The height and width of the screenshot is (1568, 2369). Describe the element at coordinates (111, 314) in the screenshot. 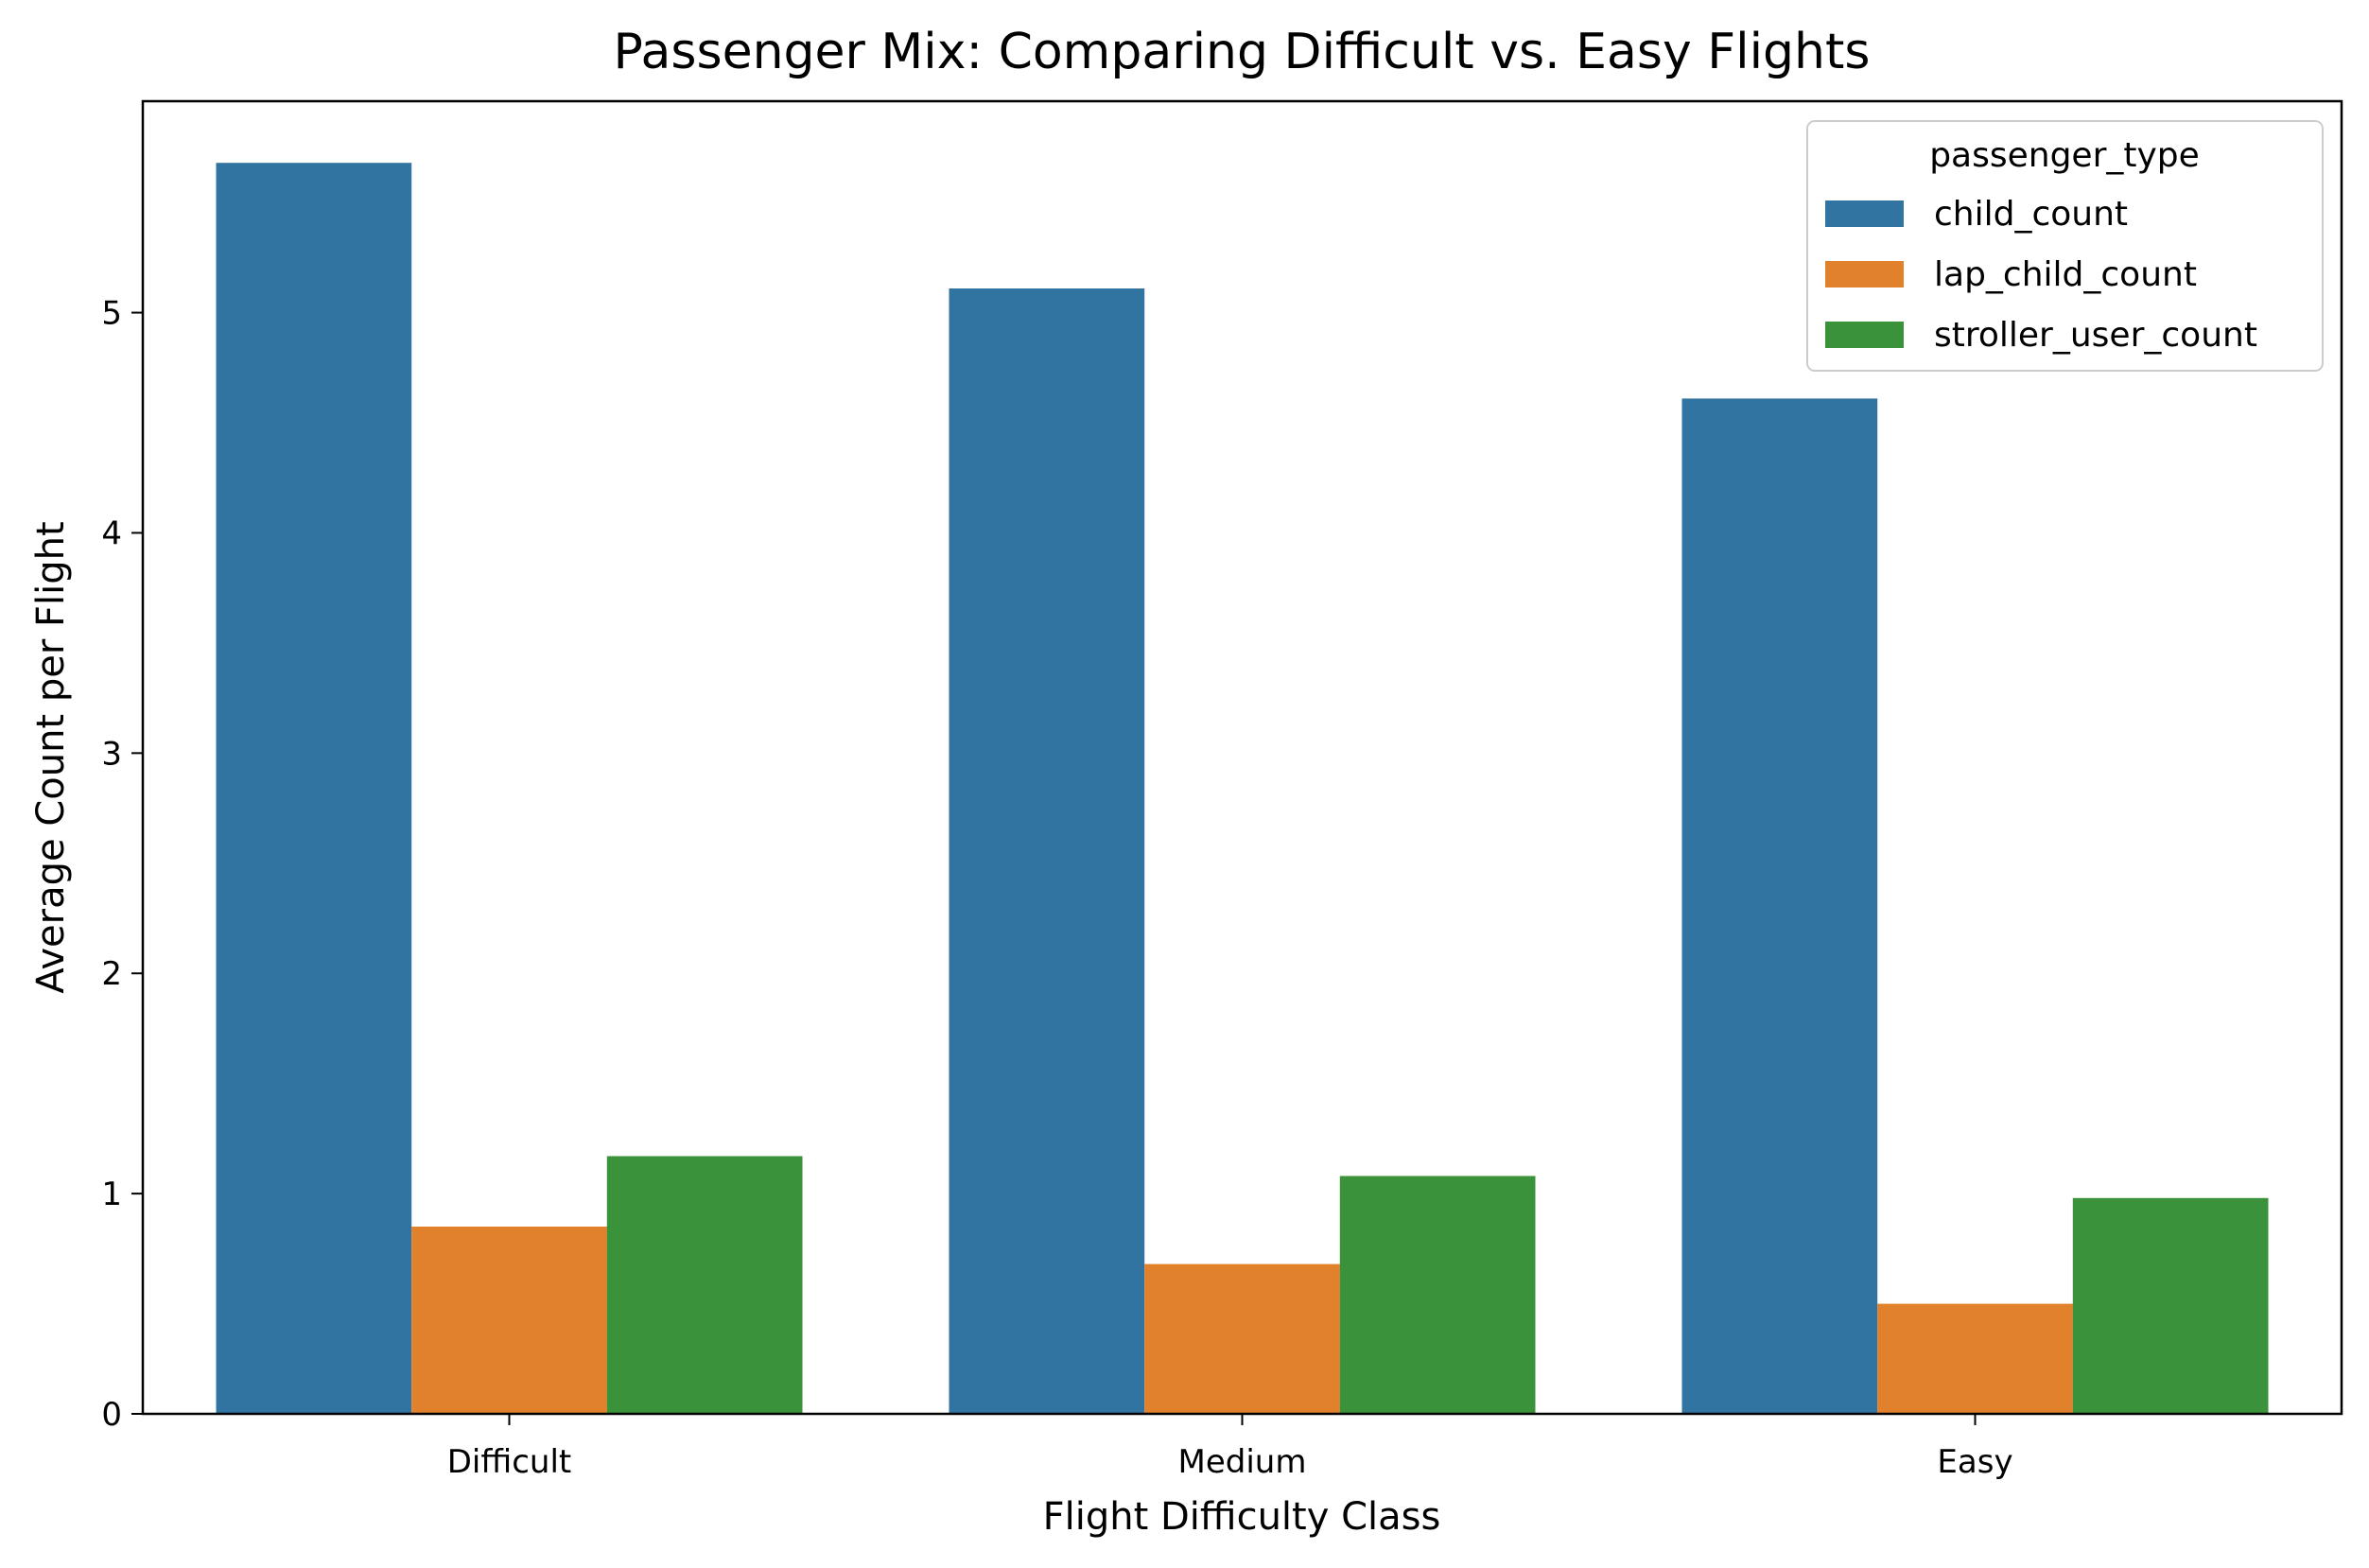

I see `y-tick-label: 5` at that location.